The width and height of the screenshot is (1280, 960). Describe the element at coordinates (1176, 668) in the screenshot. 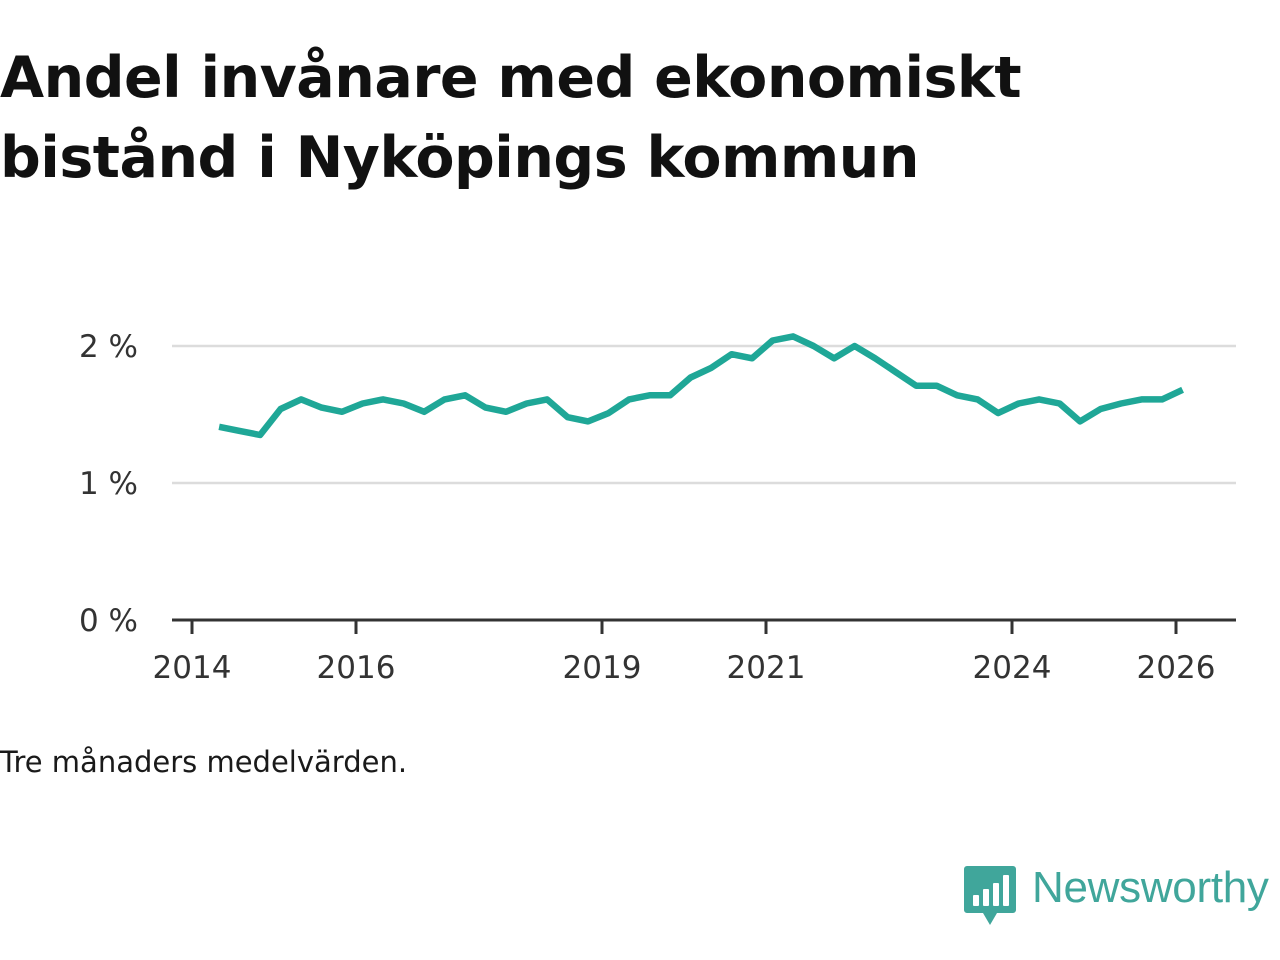

I see `x-tick-label: 2026` at that location.